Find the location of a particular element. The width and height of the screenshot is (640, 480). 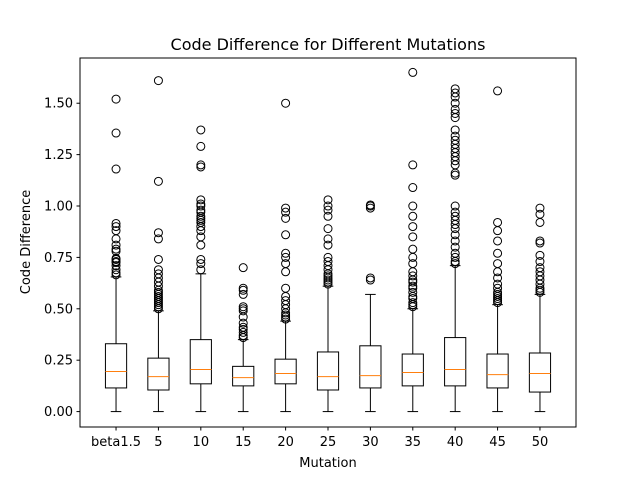

y-tick-label: 1.25 is located at coordinates (58, 155).